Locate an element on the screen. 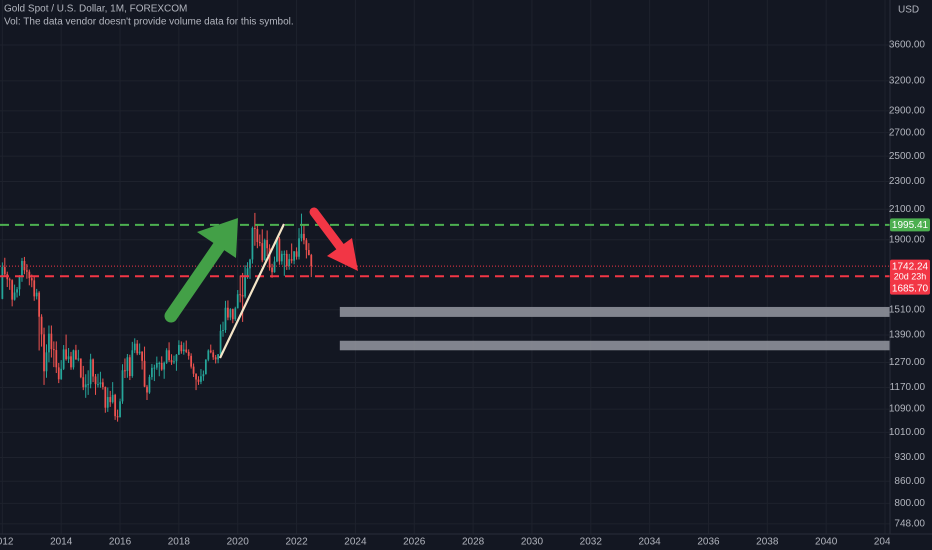  y-tick-label: 860.00 is located at coordinates (909, 481).